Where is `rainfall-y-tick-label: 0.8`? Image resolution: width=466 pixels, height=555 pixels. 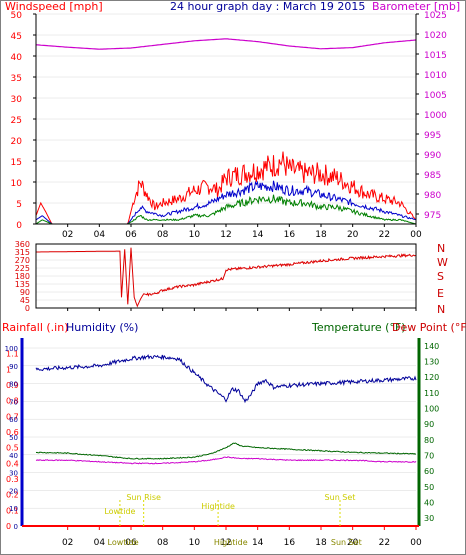 rainfall-y-tick-label: 0.8 is located at coordinates (12, 401).